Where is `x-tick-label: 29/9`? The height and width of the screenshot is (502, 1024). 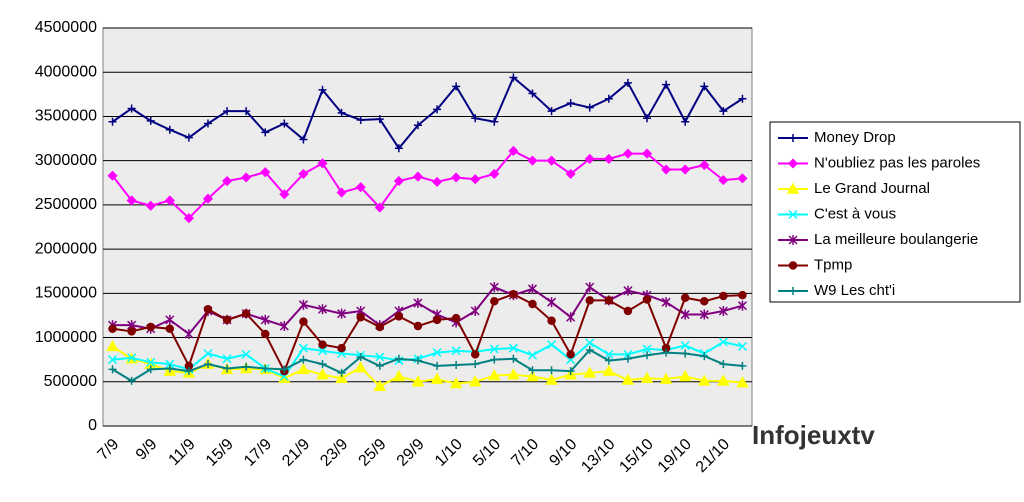
x-tick-label: 29/9 is located at coordinates (411, 453).